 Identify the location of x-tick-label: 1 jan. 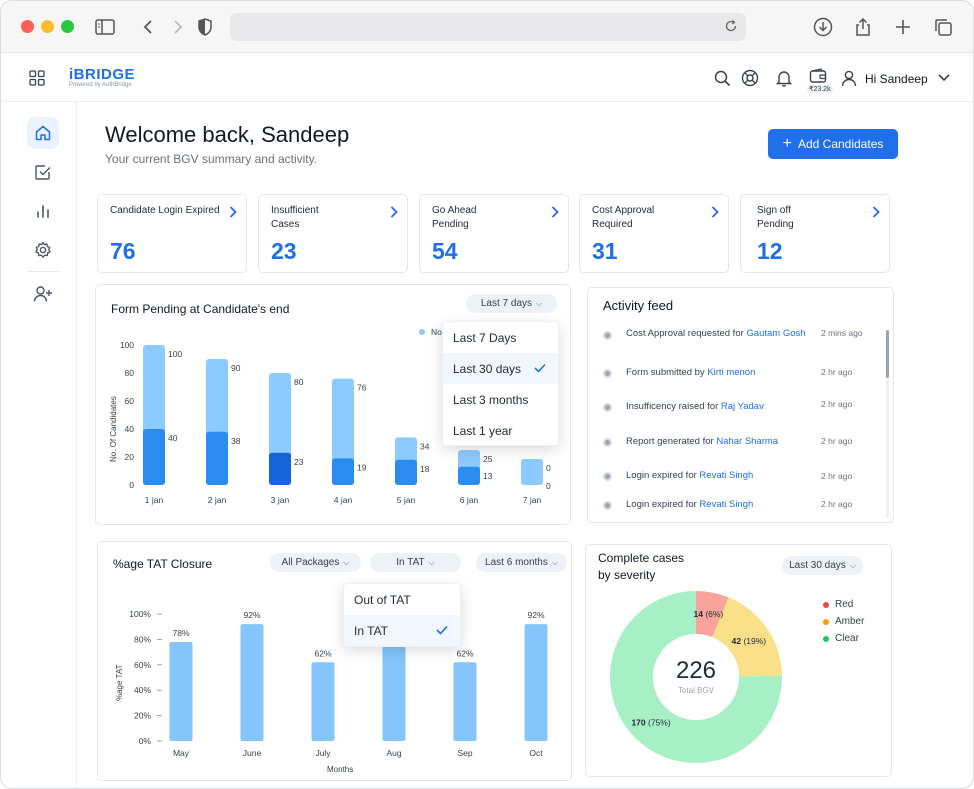
(154, 500).